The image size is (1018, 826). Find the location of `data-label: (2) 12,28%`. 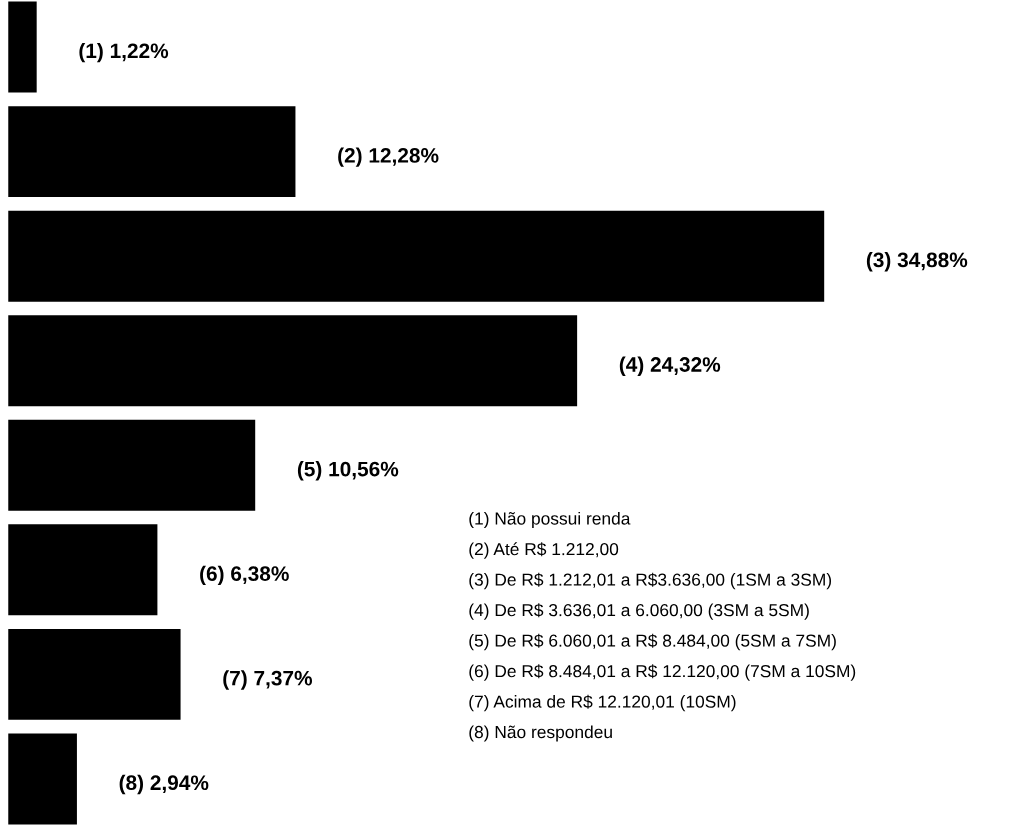

data-label: (2) 12,28% is located at coordinates (388, 157).